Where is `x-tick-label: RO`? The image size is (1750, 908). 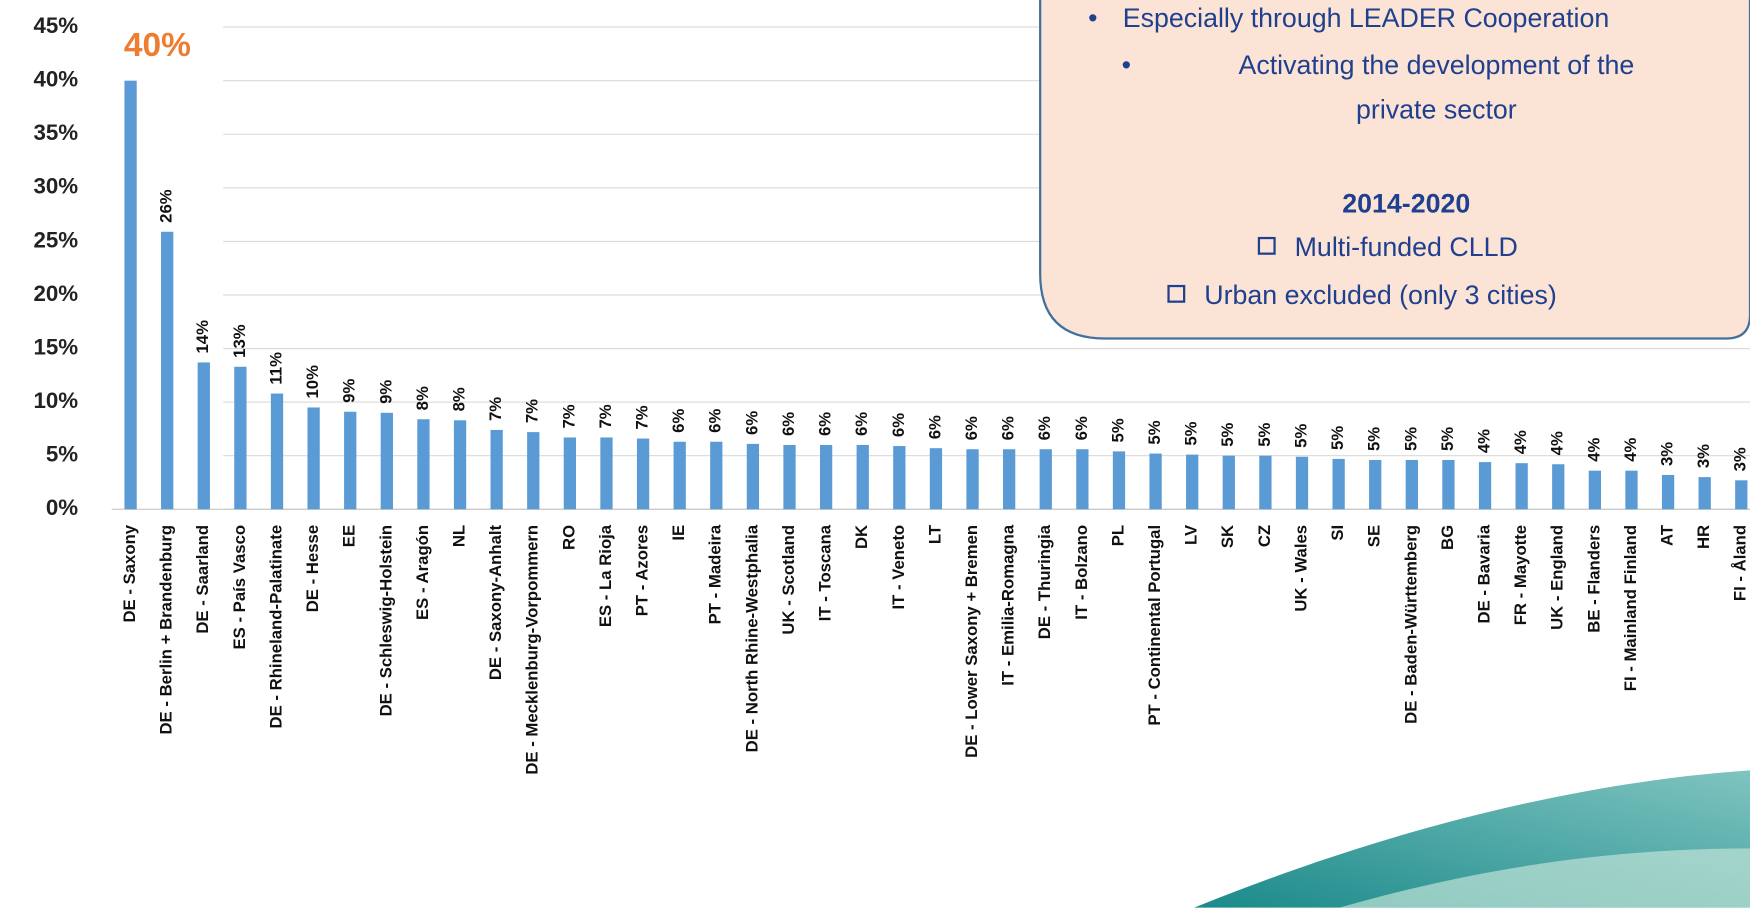
x-tick-label: RO is located at coordinates (568, 537).